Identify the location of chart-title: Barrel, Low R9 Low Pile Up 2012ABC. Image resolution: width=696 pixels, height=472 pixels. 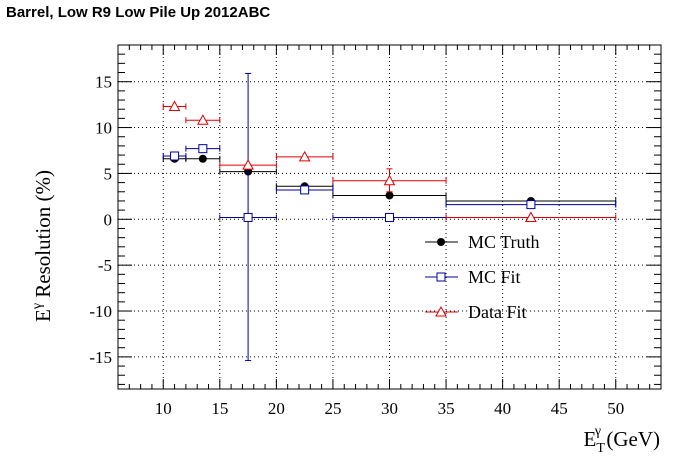
(138, 12).